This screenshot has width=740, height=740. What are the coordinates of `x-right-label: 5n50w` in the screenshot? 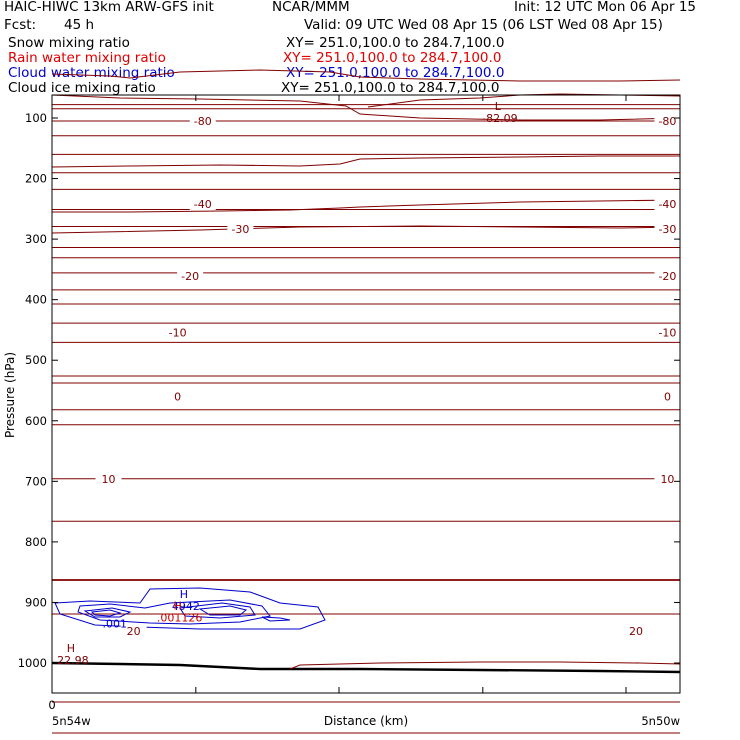 It's located at (660, 721).